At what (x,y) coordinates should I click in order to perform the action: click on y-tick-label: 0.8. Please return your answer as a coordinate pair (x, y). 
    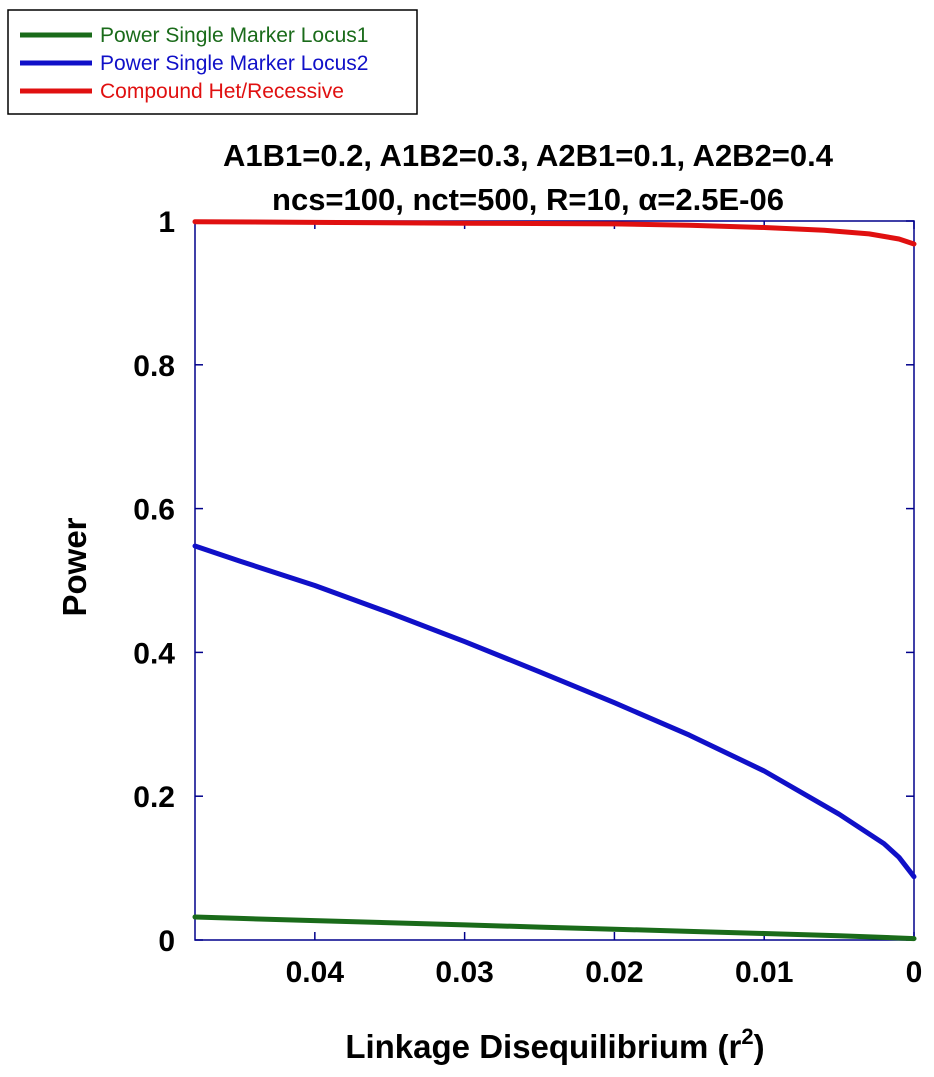
    Looking at the image, I should click on (154, 366).